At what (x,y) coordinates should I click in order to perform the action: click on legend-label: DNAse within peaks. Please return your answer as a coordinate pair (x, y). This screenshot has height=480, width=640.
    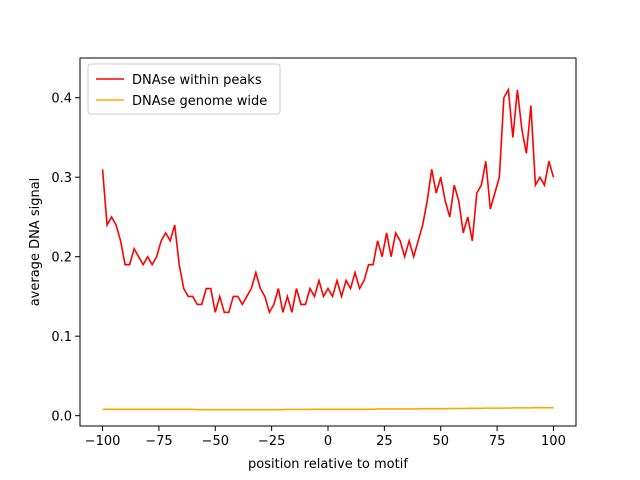
    Looking at the image, I should click on (197, 80).